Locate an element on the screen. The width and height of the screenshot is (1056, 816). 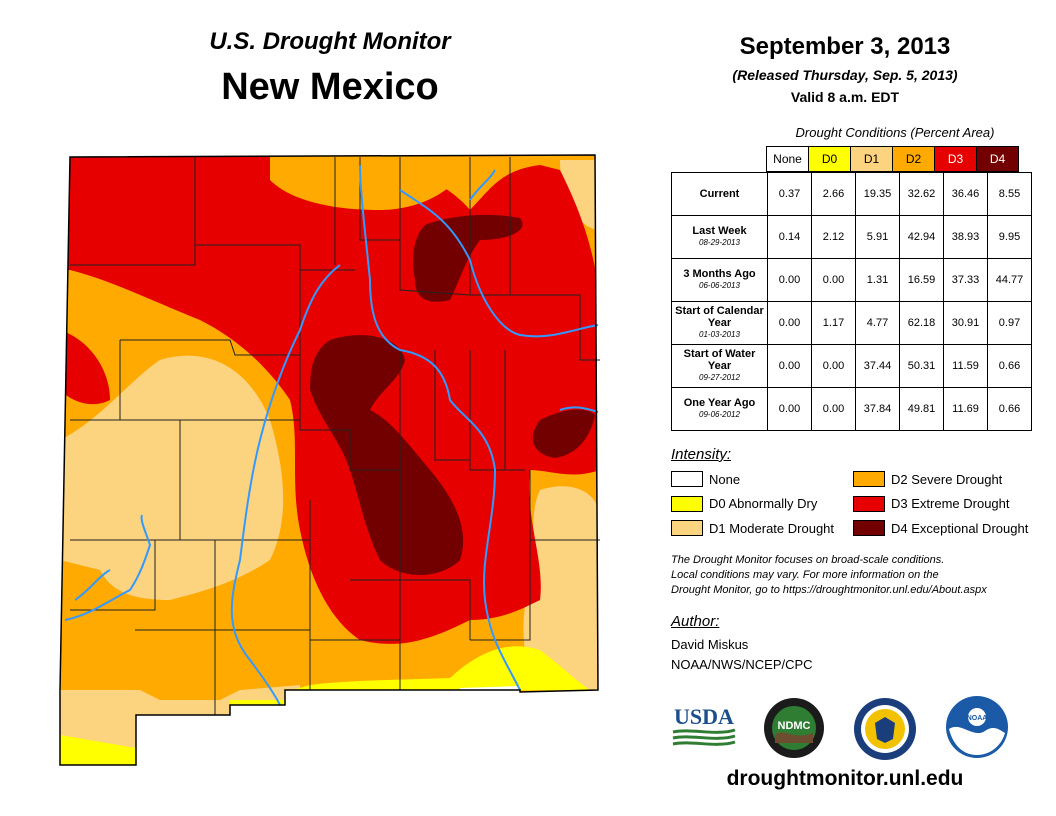
usda-logo: USDA is located at coordinates (704, 725).